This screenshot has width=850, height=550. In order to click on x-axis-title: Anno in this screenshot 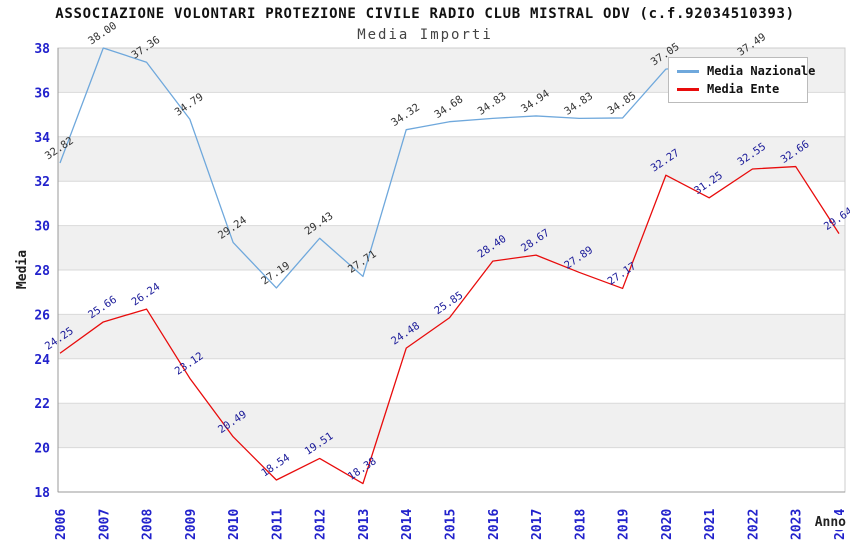, I will do `click(829, 522)`.